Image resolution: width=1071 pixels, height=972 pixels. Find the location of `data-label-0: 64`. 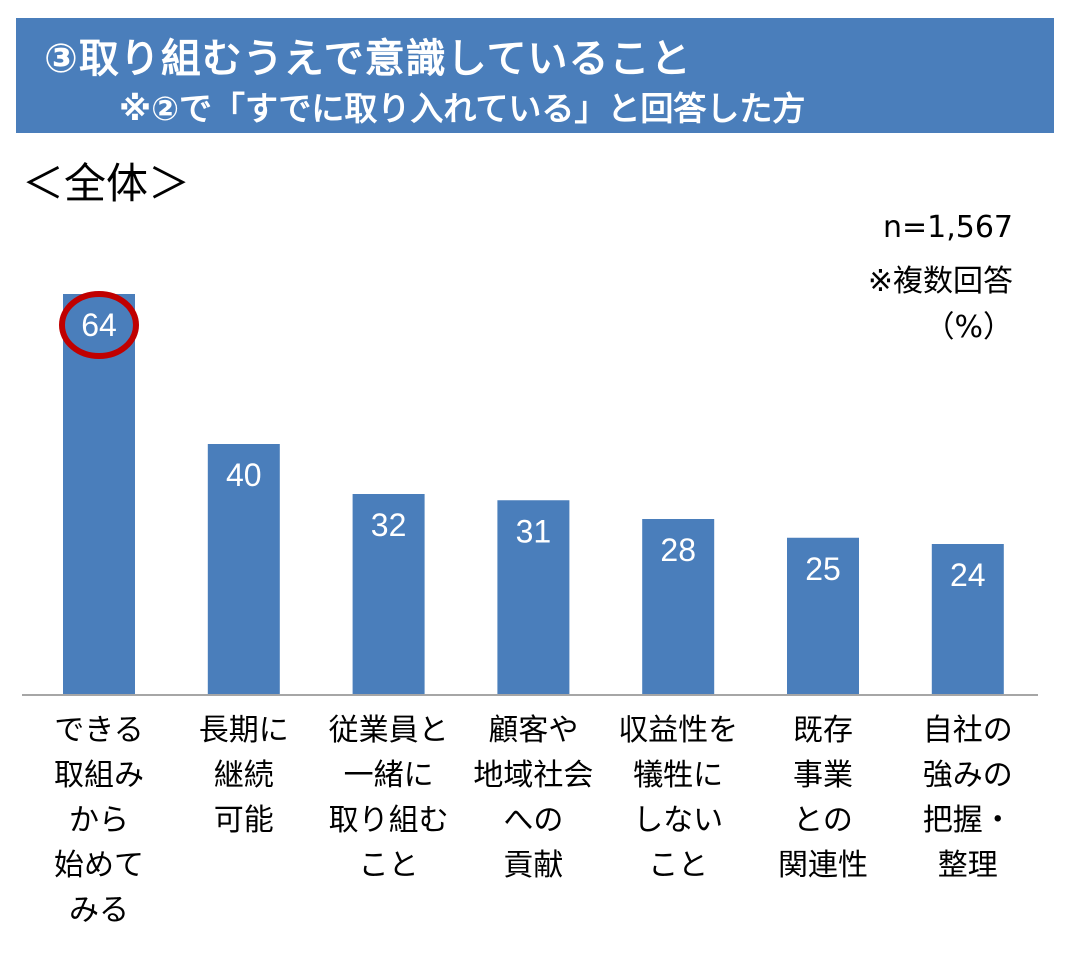

data-label-0: 64 is located at coordinates (99, 325).